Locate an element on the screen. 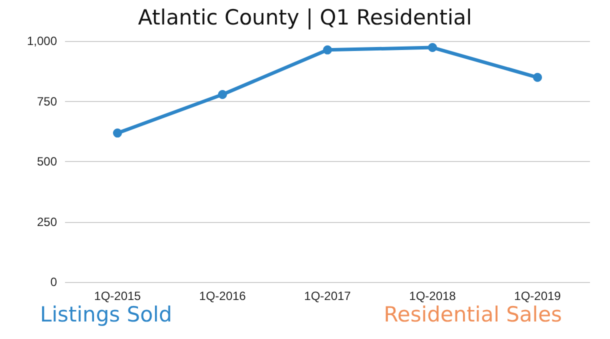  y-tick-label: 1,000 is located at coordinates (42, 41).